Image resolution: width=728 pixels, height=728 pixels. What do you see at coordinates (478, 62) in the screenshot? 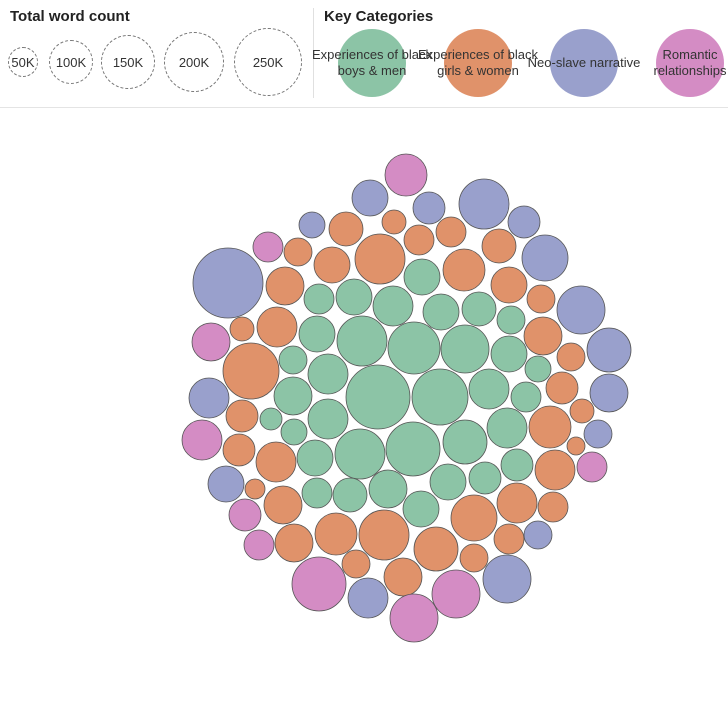
I see `category-legend-label: Experiences of black girls & women` at bounding box center [478, 62].